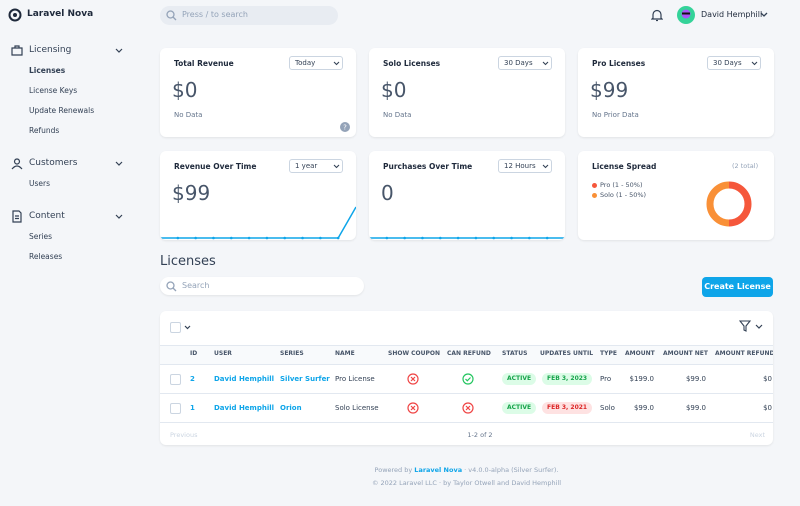 The width and height of the screenshot is (800, 506). Describe the element at coordinates (47, 216) in the screenshot. I see `sidebar-section: Content` at that location.